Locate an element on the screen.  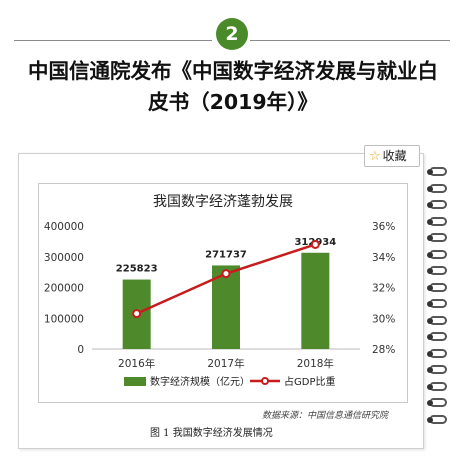
legend-line-marker is located at coordinates (265, 381).